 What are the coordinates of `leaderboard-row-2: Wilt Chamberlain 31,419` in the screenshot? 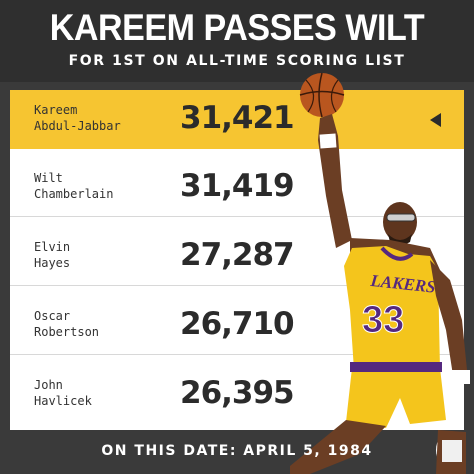 It's located at (237, 187).